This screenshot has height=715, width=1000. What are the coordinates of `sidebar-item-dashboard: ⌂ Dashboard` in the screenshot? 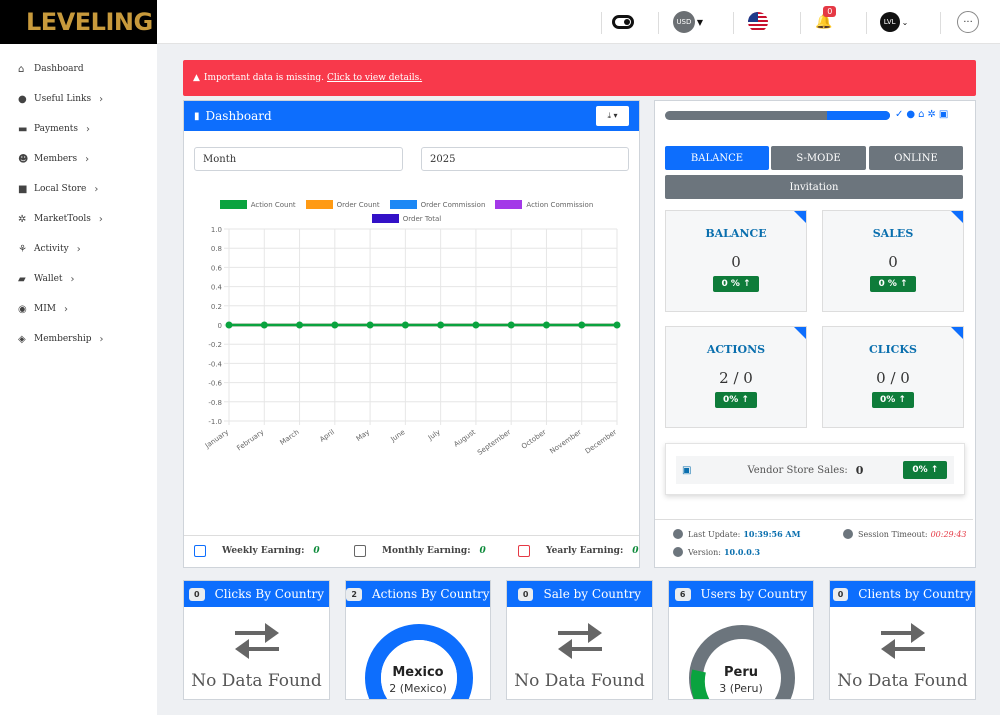 It's located at (51, 69).